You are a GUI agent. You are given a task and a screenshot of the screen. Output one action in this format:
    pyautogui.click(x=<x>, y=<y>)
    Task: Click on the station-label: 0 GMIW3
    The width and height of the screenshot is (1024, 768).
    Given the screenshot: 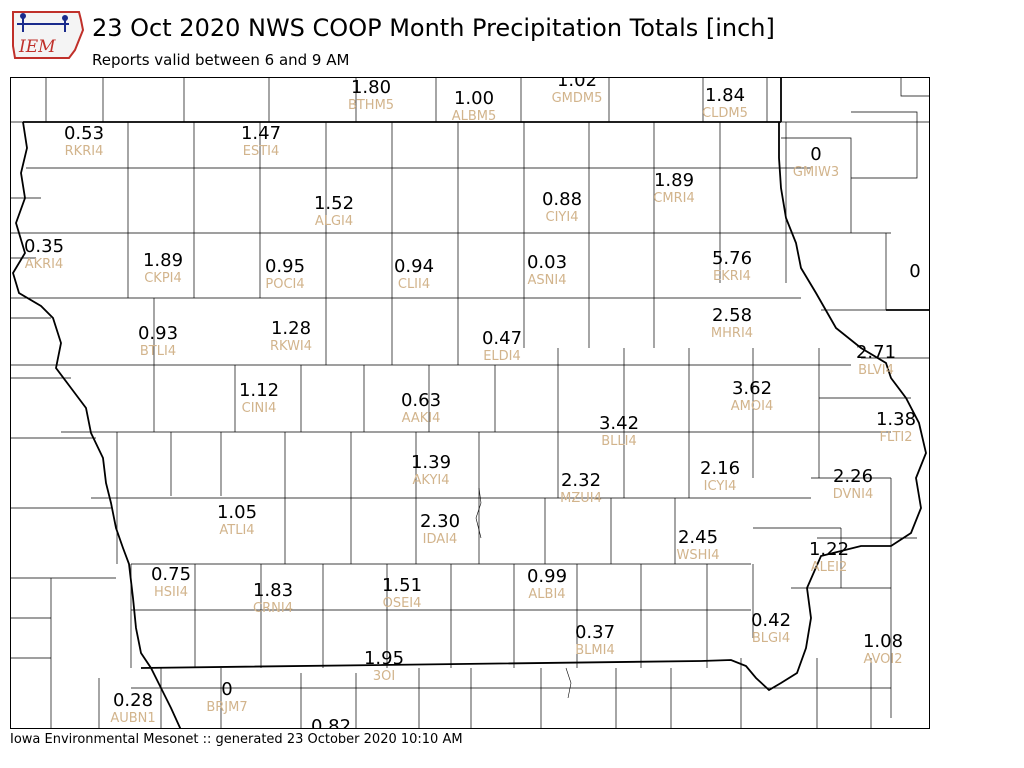 What is the action you would take?
    pyautogui.click(x=816, y=162)
    